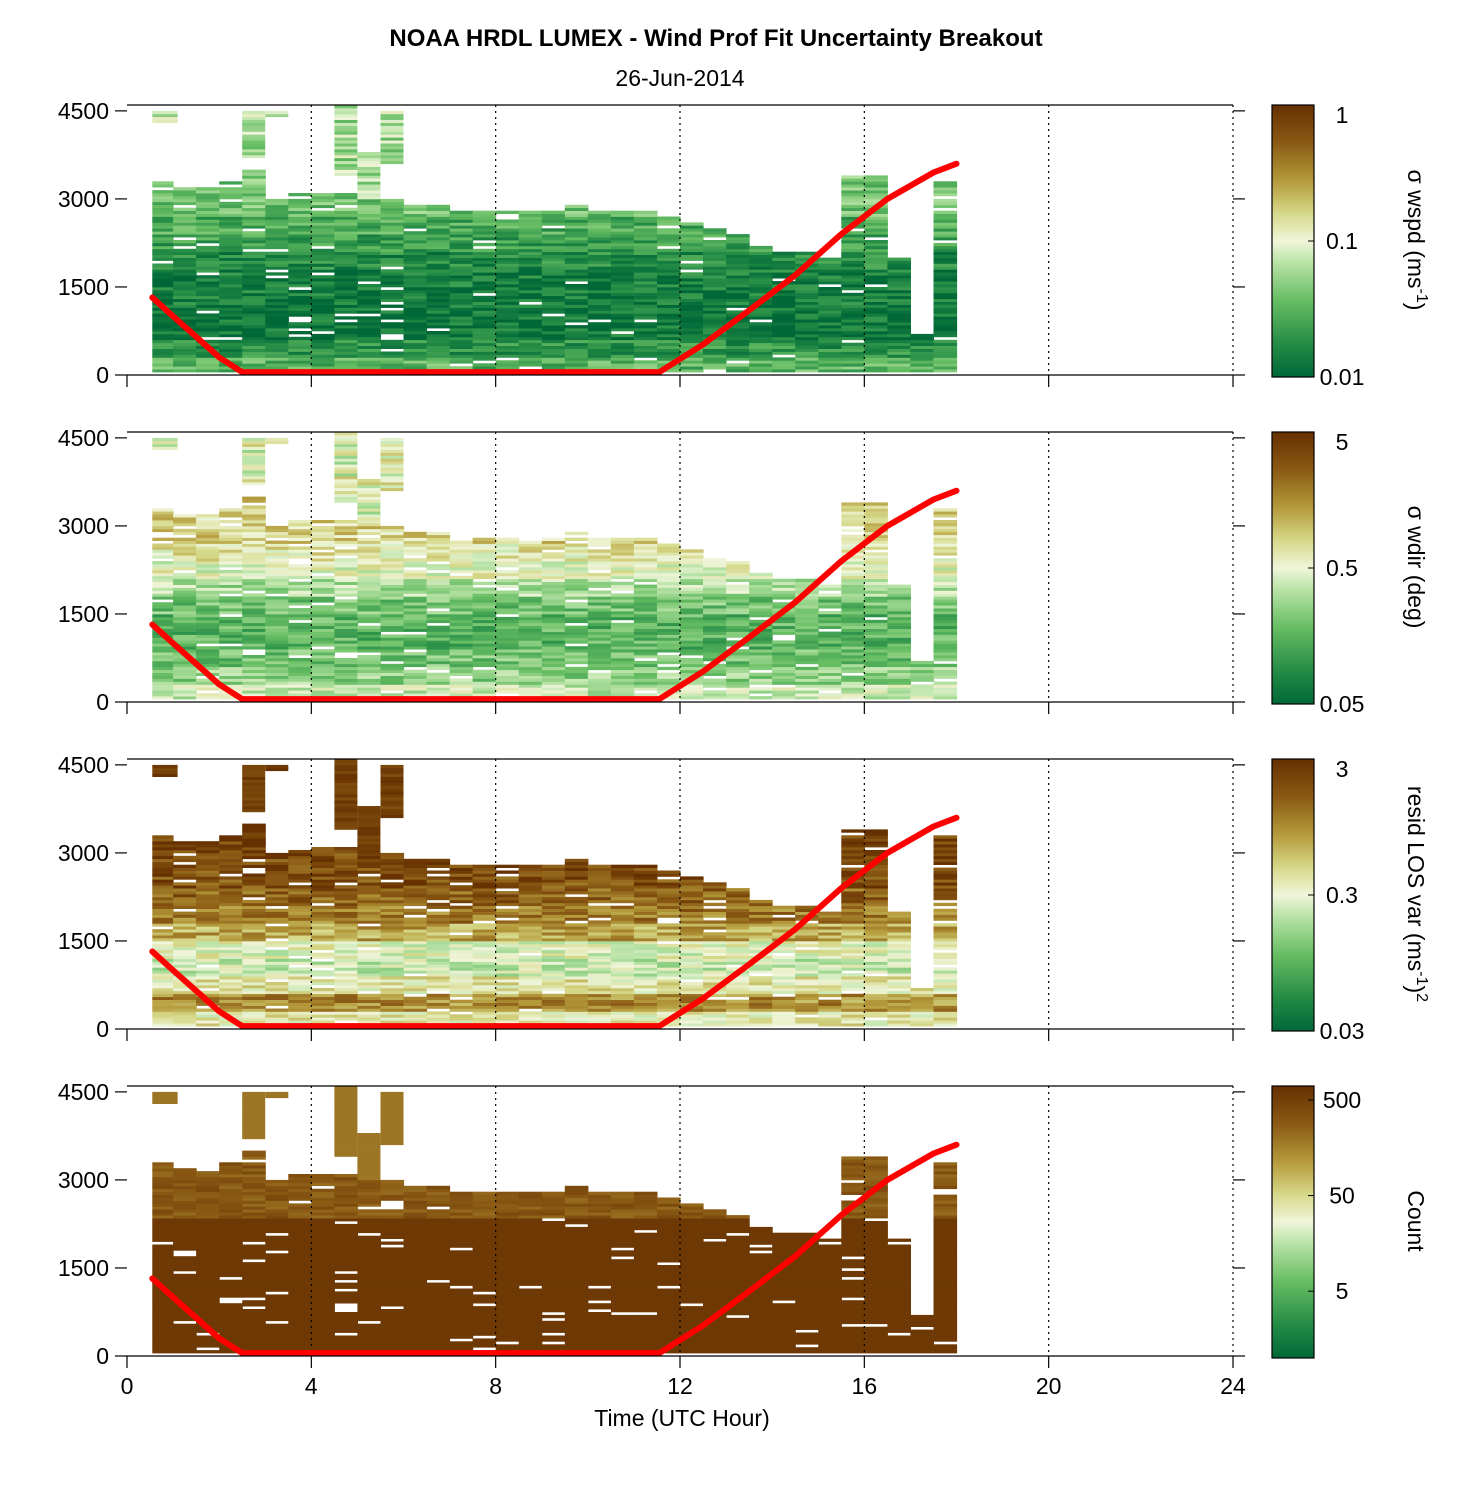 The height and width of the screenshot is (1489, 1471). Describe the element at coordinates (83, 199) in the screenshot. I see `y-tick-label: 3000` at that location.